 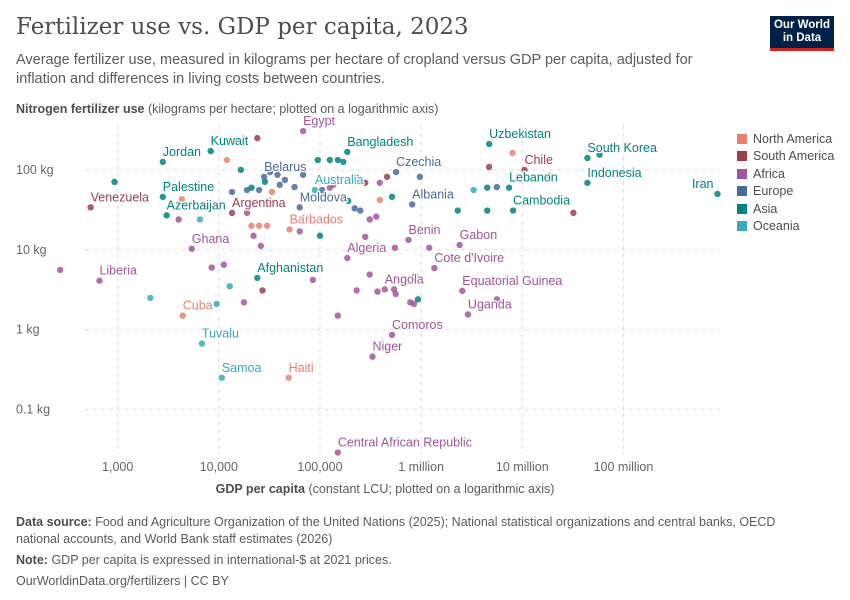 I want to click on legend-label: Europe, so click(x=773, y=191).